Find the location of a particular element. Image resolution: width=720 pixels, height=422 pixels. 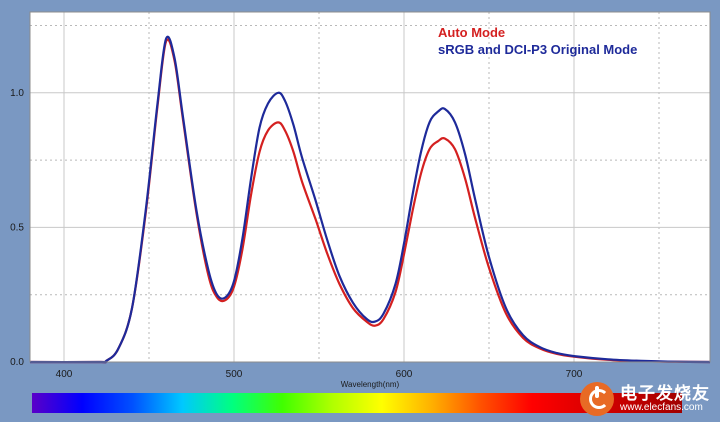

brand-logo-icon is located at coordinates (597, 399).